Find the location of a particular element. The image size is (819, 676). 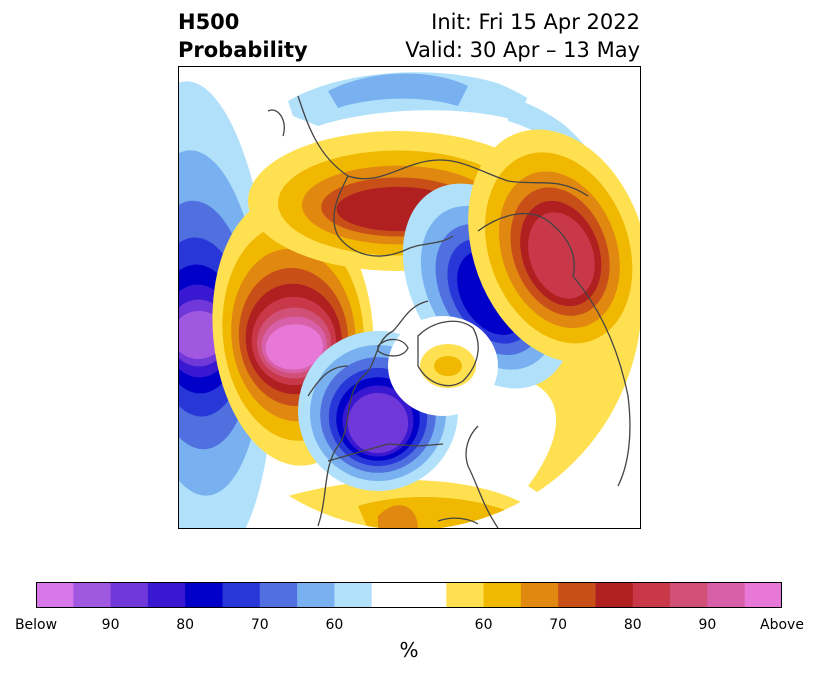

asia-high-contour is located at coordinates (561, 255).